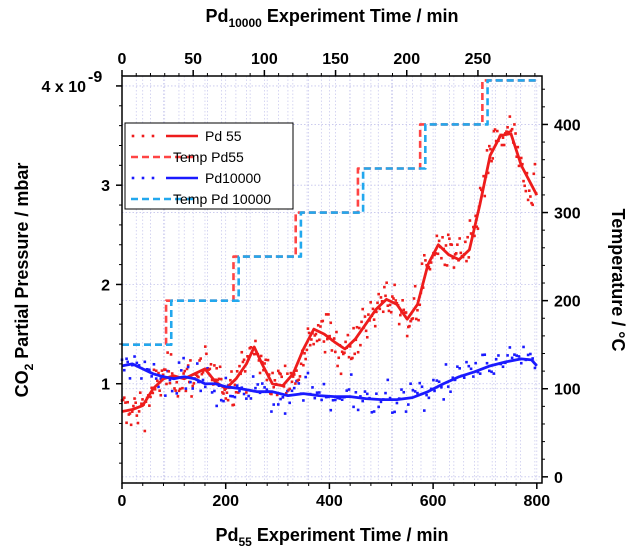 Image resolution: width=633 pixels, height=550 pixels. I want to click on bottom-tick-label: 400, so click(329, 501).